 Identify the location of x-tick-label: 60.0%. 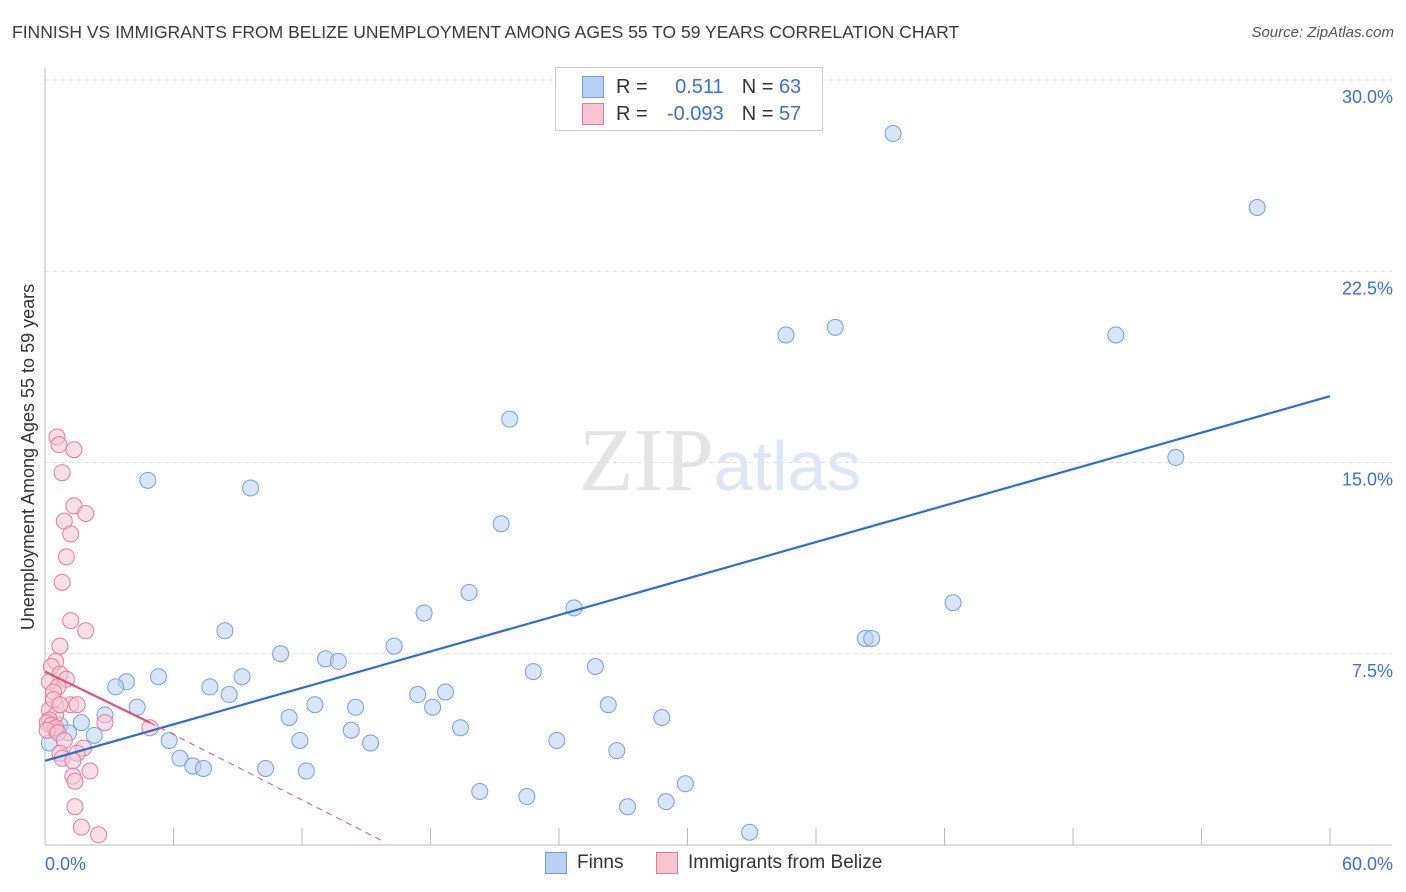
(1367, 864).